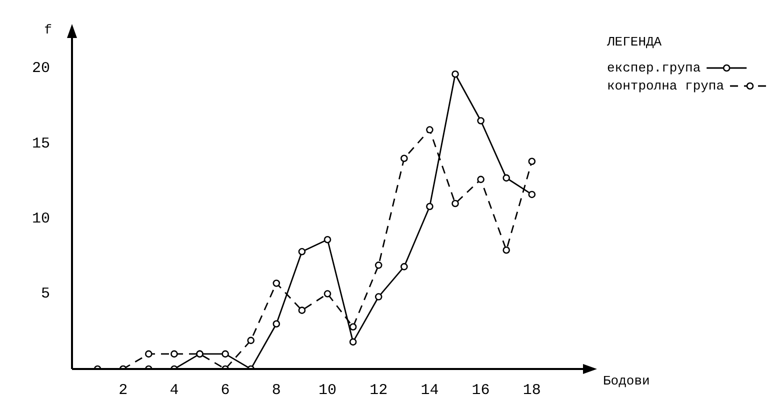 Image resolution: width=773 pixels, height=419 pixels. What do you see at coordinates (48, 30) in the screenshot?
I see `y-axis-title: f` at bounding box center [48, 30].